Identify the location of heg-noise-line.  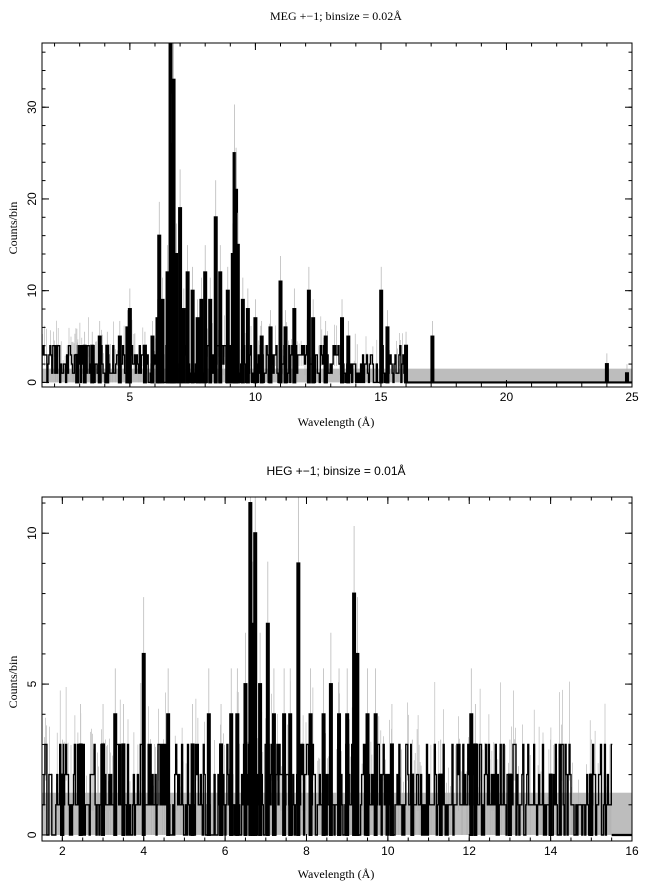
(327, 789).